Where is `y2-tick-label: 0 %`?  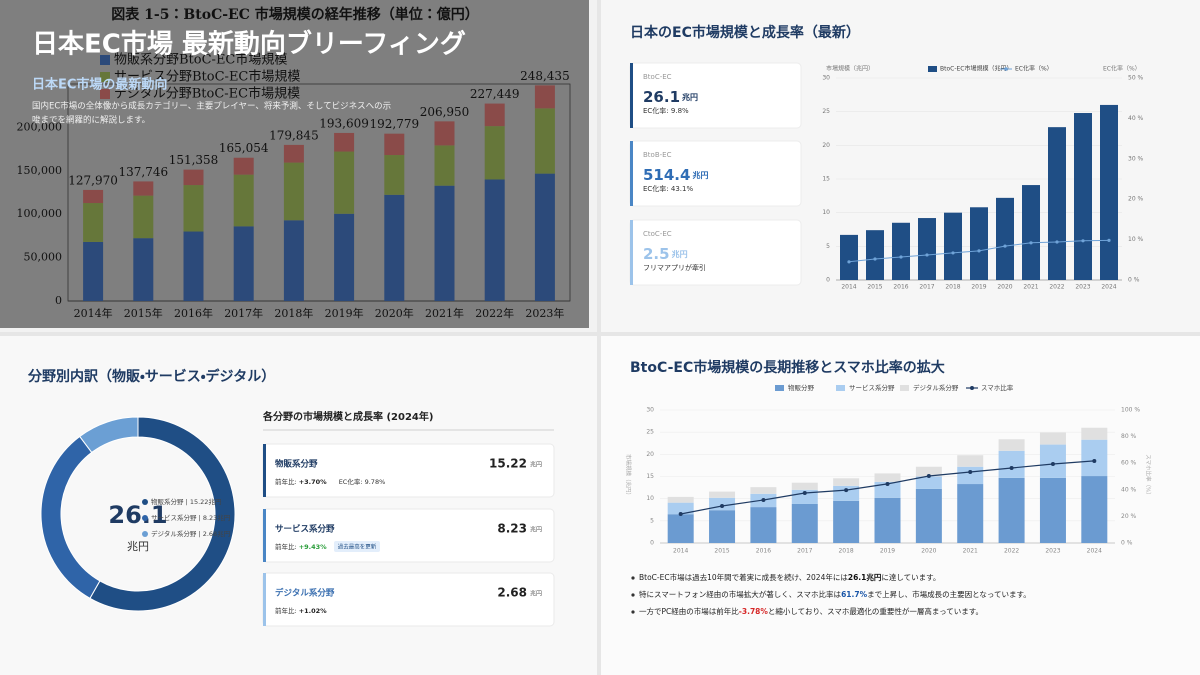
y2-tick-label: 0 % is located at coordinates (1127, 543).